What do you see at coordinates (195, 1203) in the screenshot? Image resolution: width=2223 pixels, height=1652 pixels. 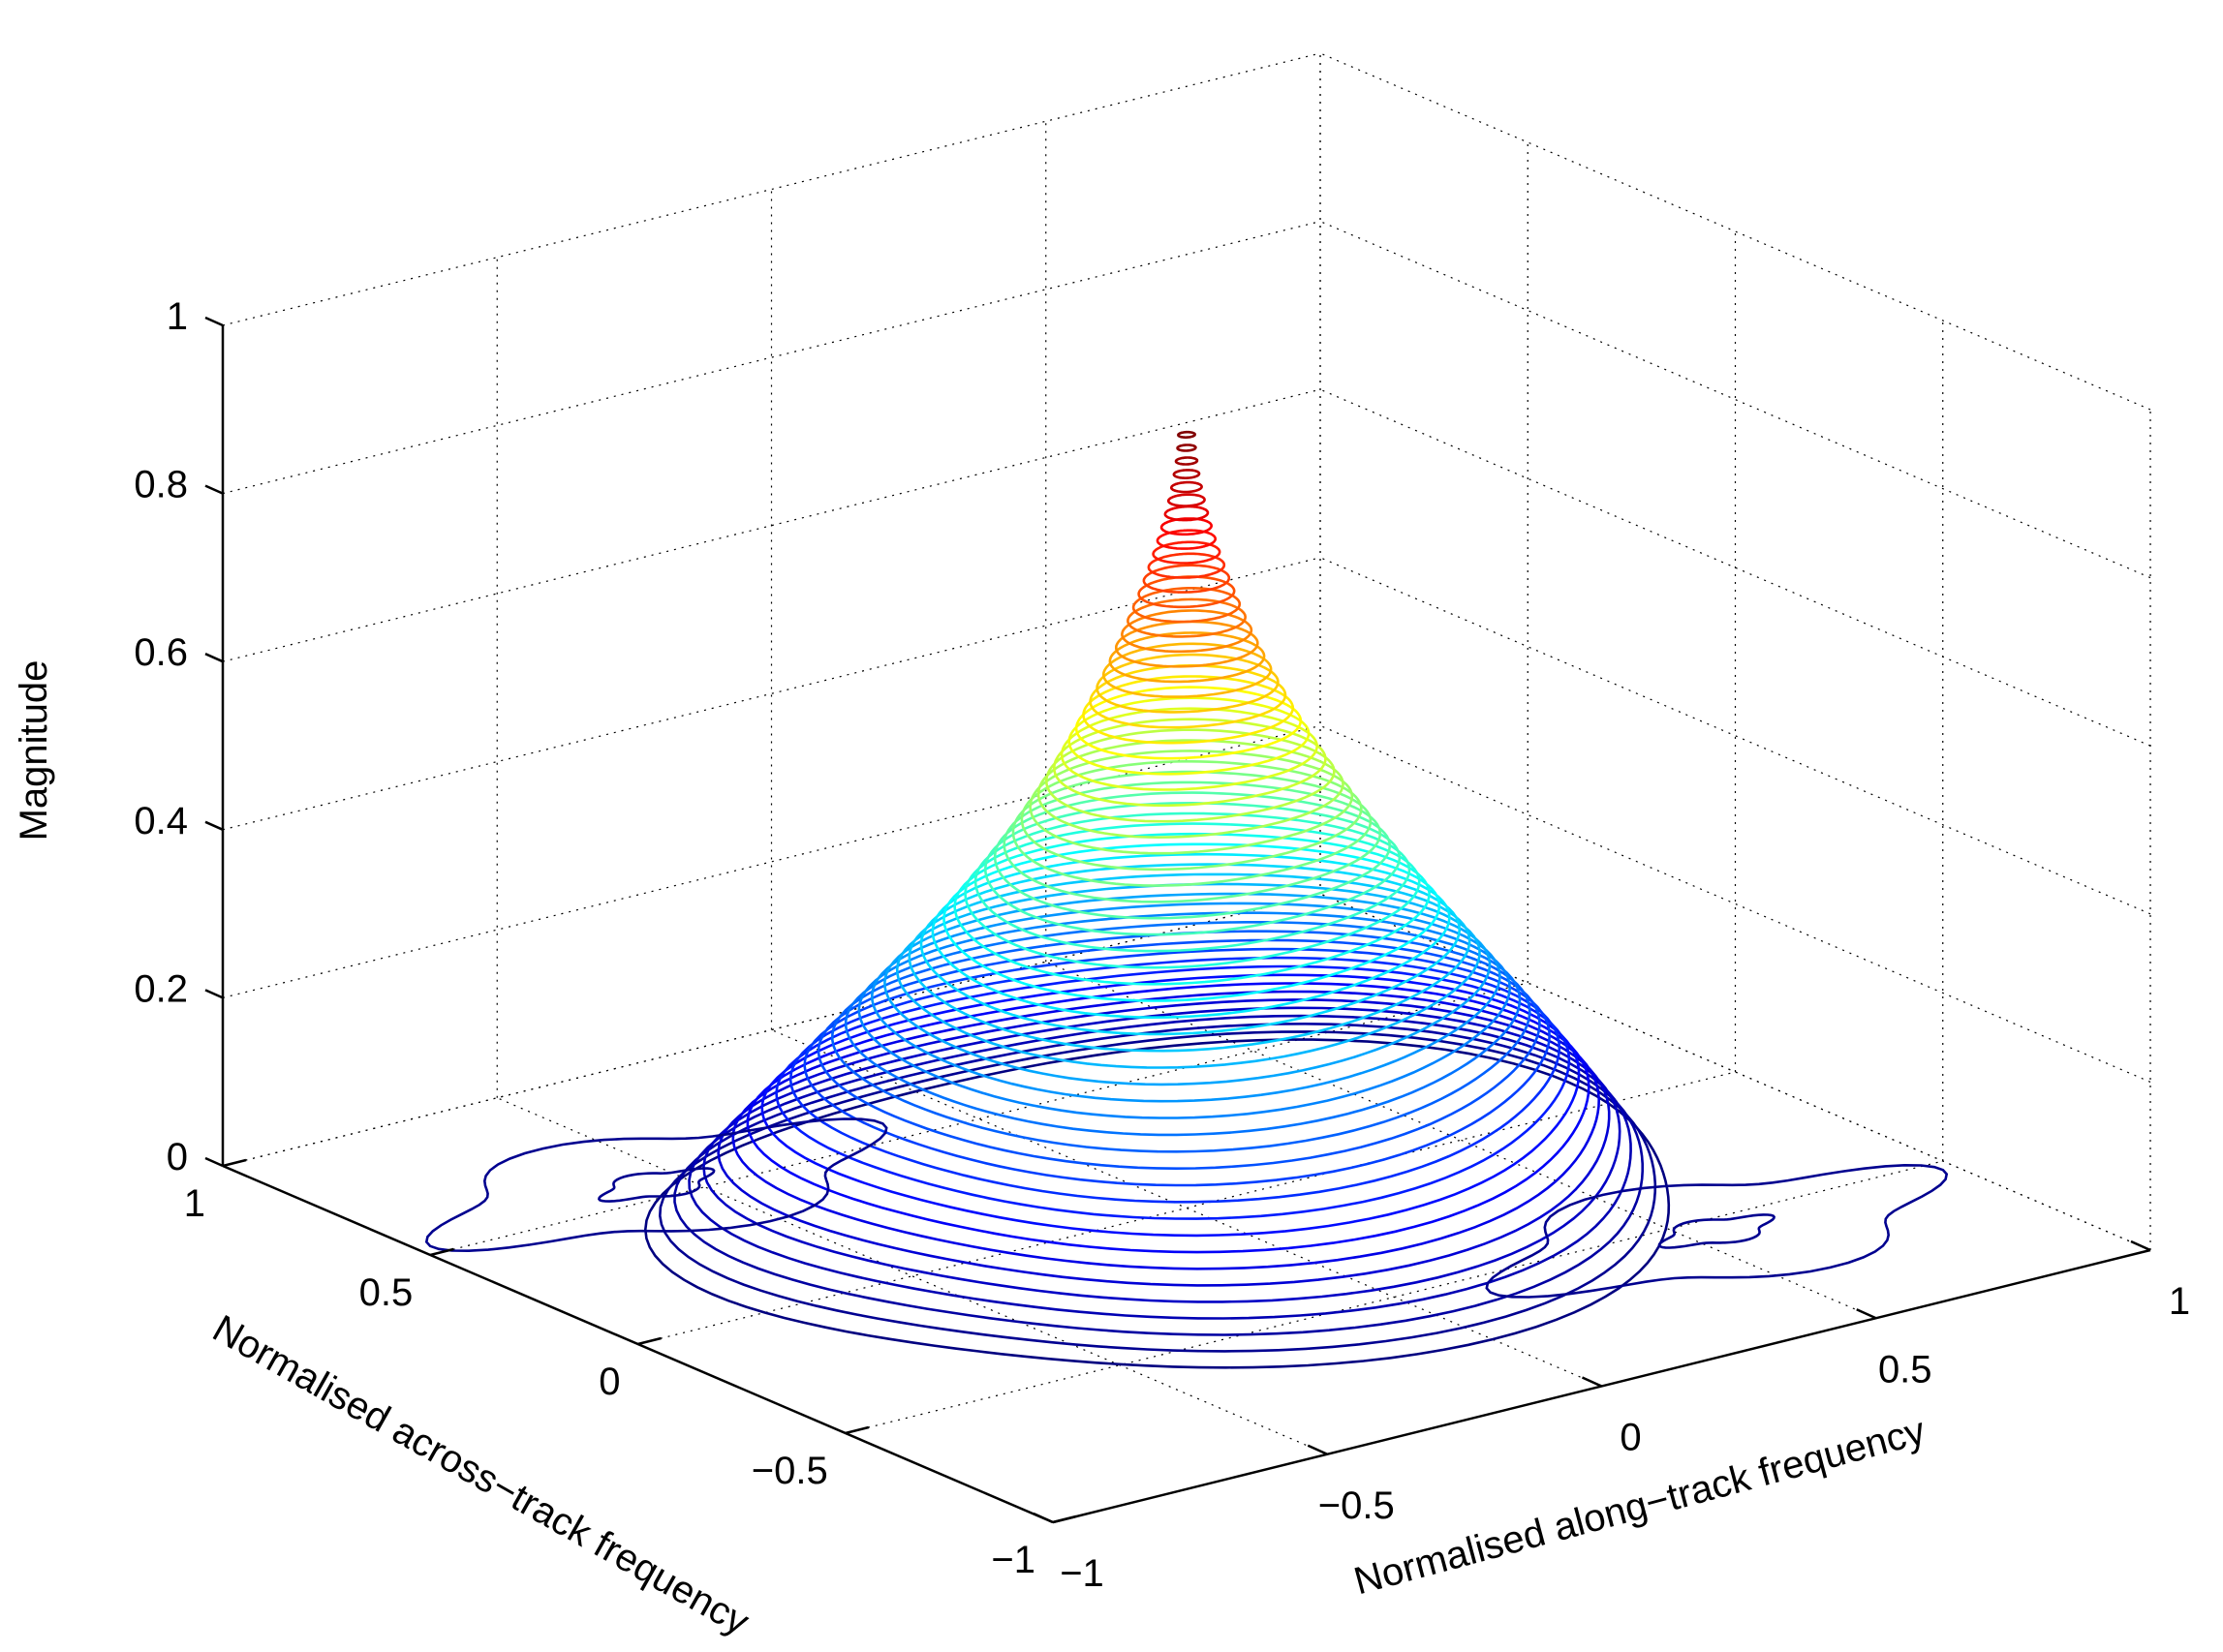 I see `y-tick-label: 1` at bounding box center [195, 1203].